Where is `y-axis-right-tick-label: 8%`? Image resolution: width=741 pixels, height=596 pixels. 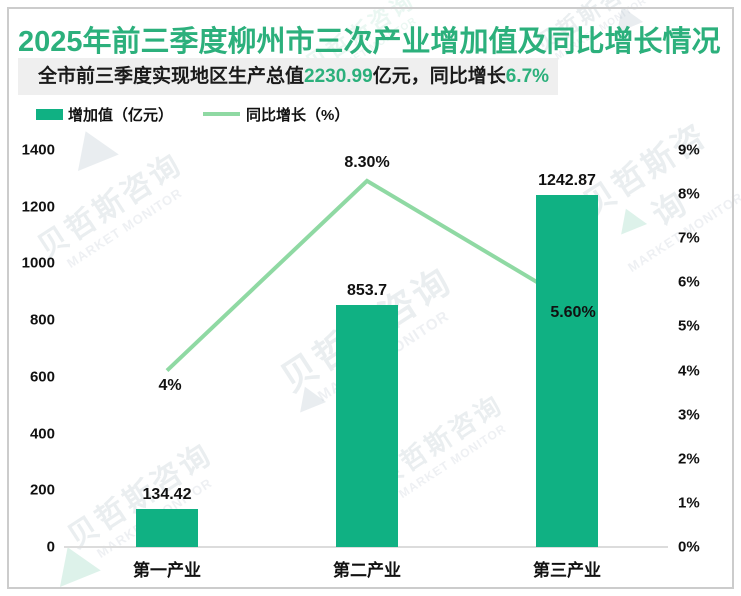
y-axis-right-tick-label: 8% is located at coordinates (689, 194).